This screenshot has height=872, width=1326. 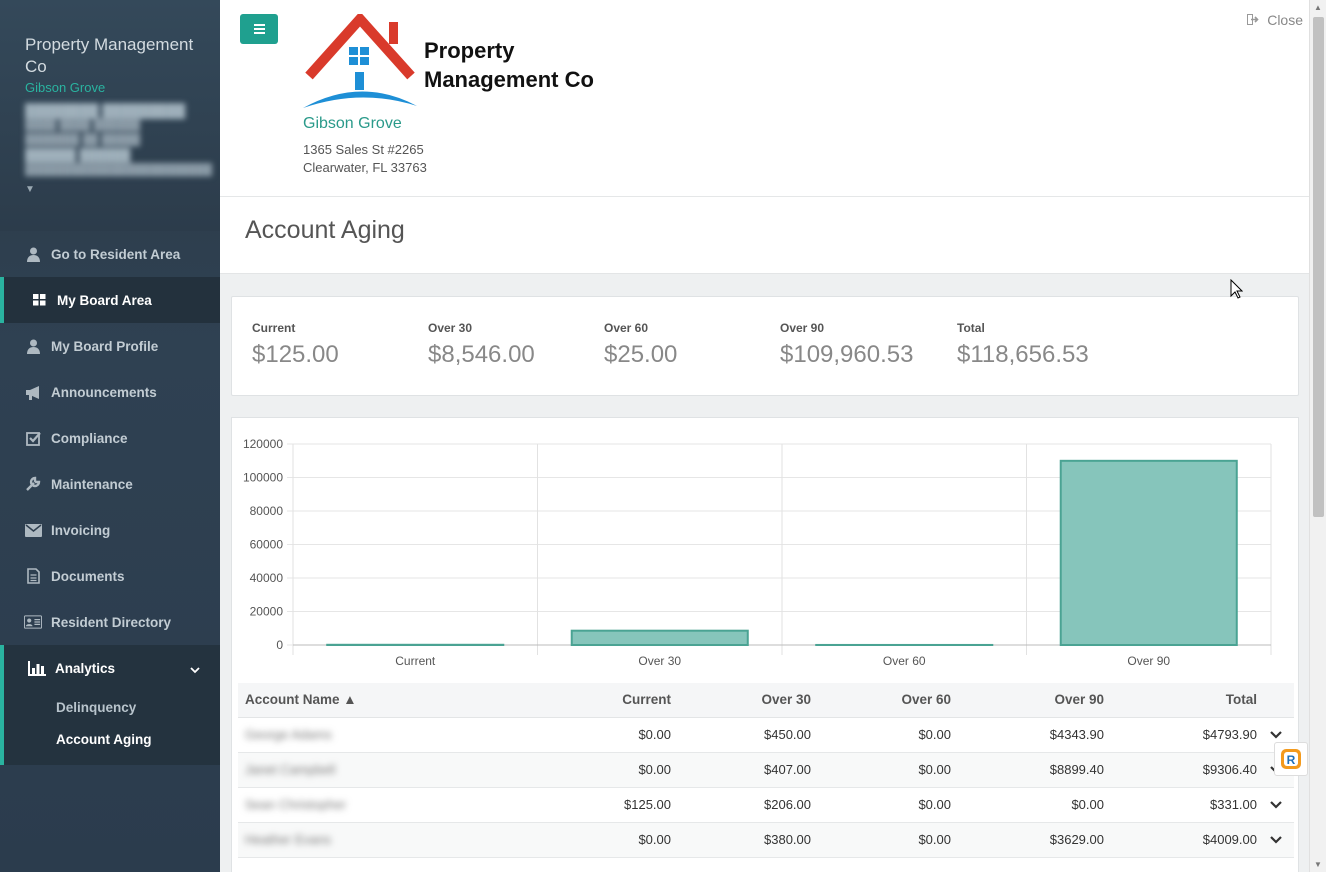 What do you see at coordinates (641, 354) in the screenshot?
I see `summary-value: $25.00` at bounding box center [641, 354].